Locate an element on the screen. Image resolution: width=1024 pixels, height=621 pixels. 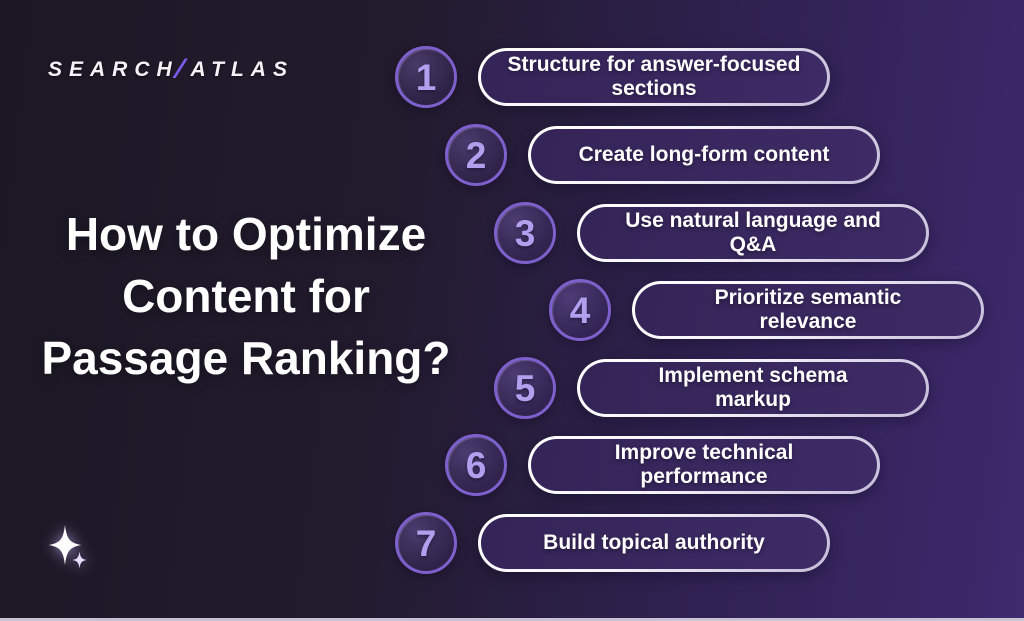
step-label-1: Structure for answer-focused sections is located at coordinates (654, 76).